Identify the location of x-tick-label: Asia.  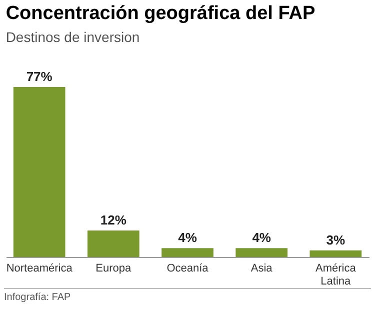
(262, 268).